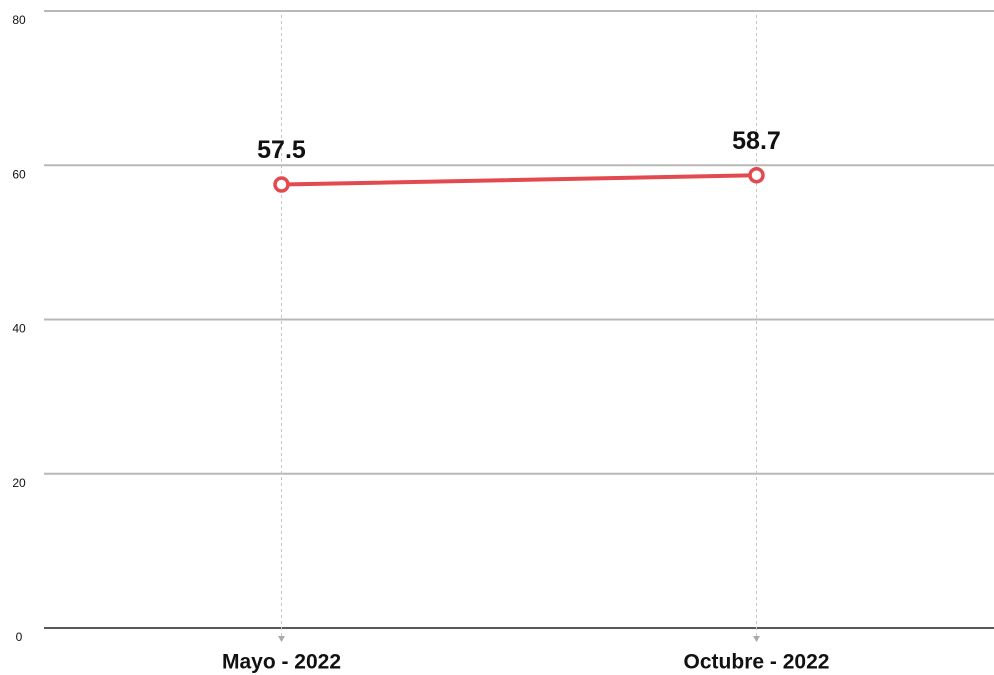  I want to click on x-tick-label: Mayo - 2022, so click(281, 662).